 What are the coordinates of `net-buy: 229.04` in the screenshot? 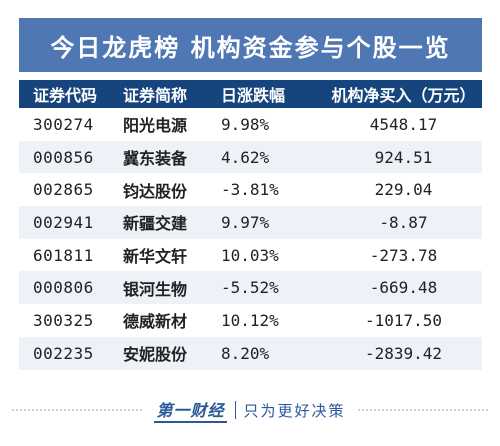 It's located at (403, 190).